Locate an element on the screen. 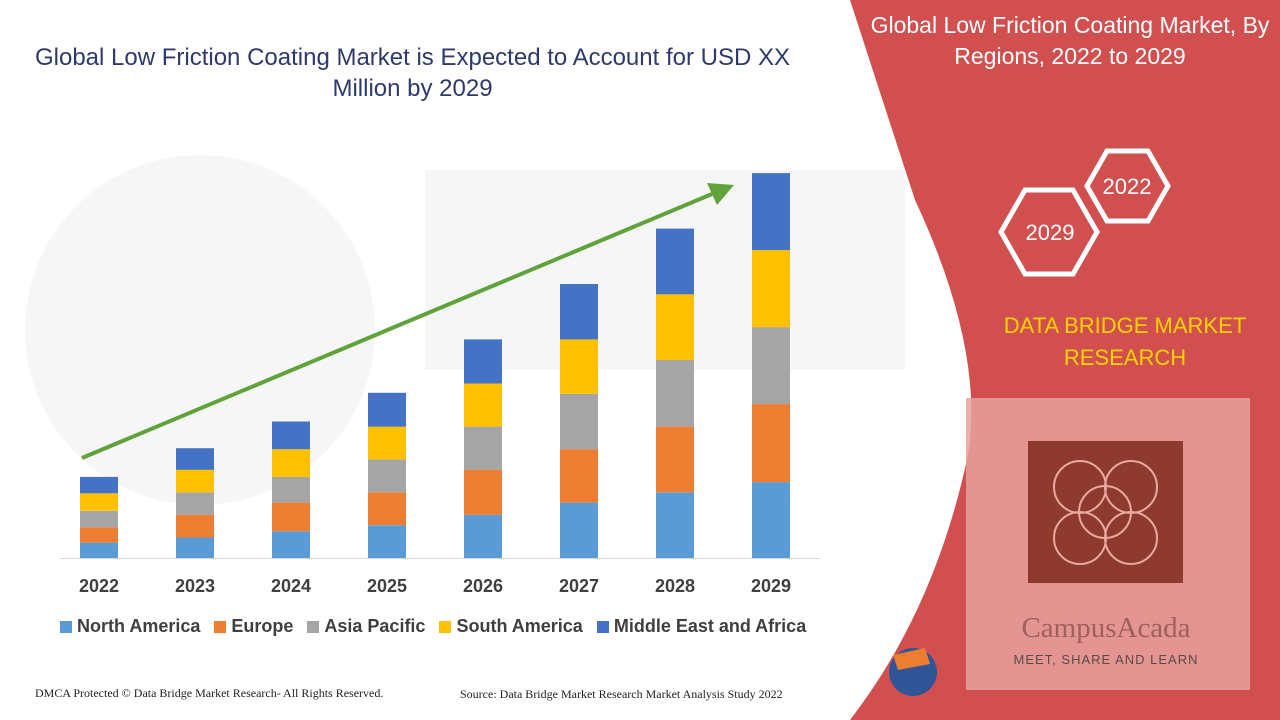 The width and height of the screenshot is (1280, 720). legend-item-europe: Europe is located at coordinates (253, 626).